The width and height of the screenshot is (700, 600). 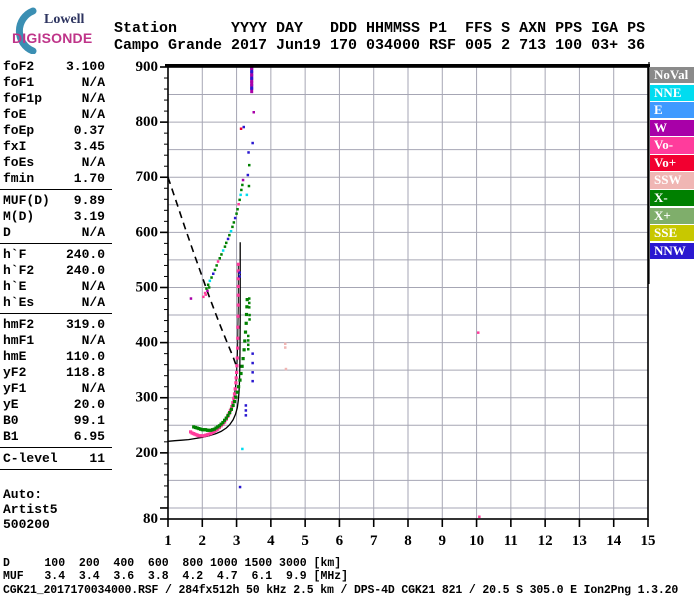 I want to click on parameter-row: hmF2 319.0, so click(x=56, y=325).